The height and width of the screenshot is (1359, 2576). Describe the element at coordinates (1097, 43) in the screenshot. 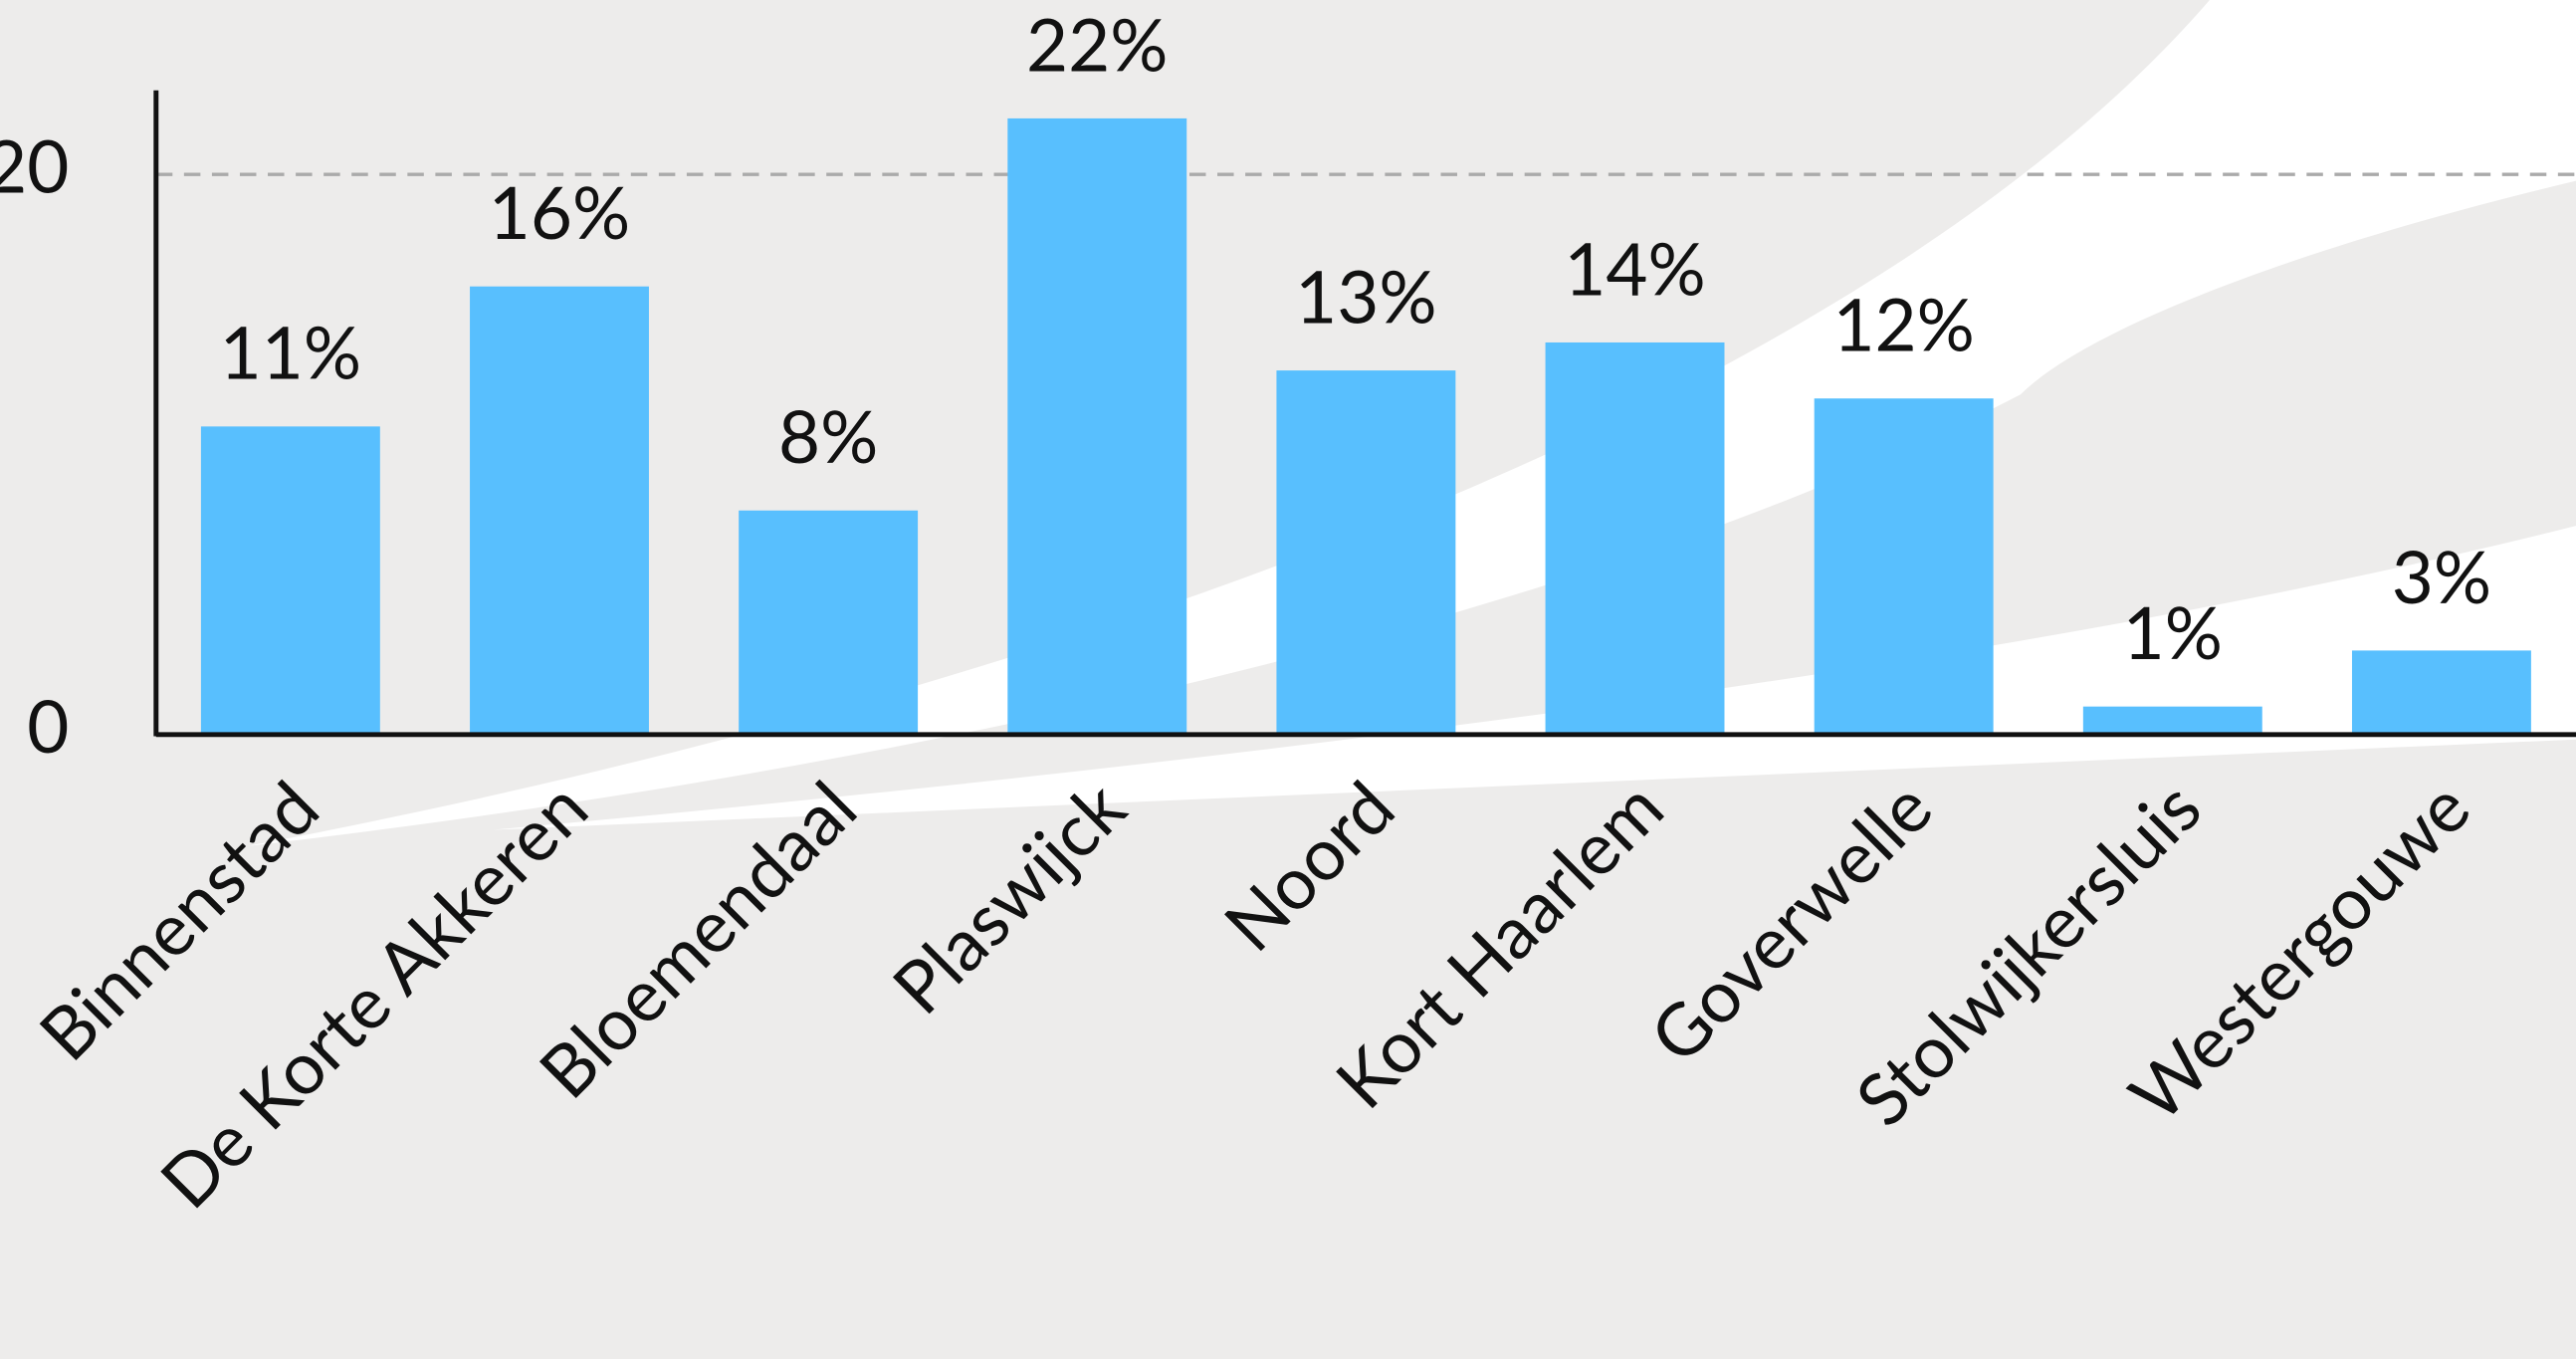

I see `data-label: 22%` at that location.